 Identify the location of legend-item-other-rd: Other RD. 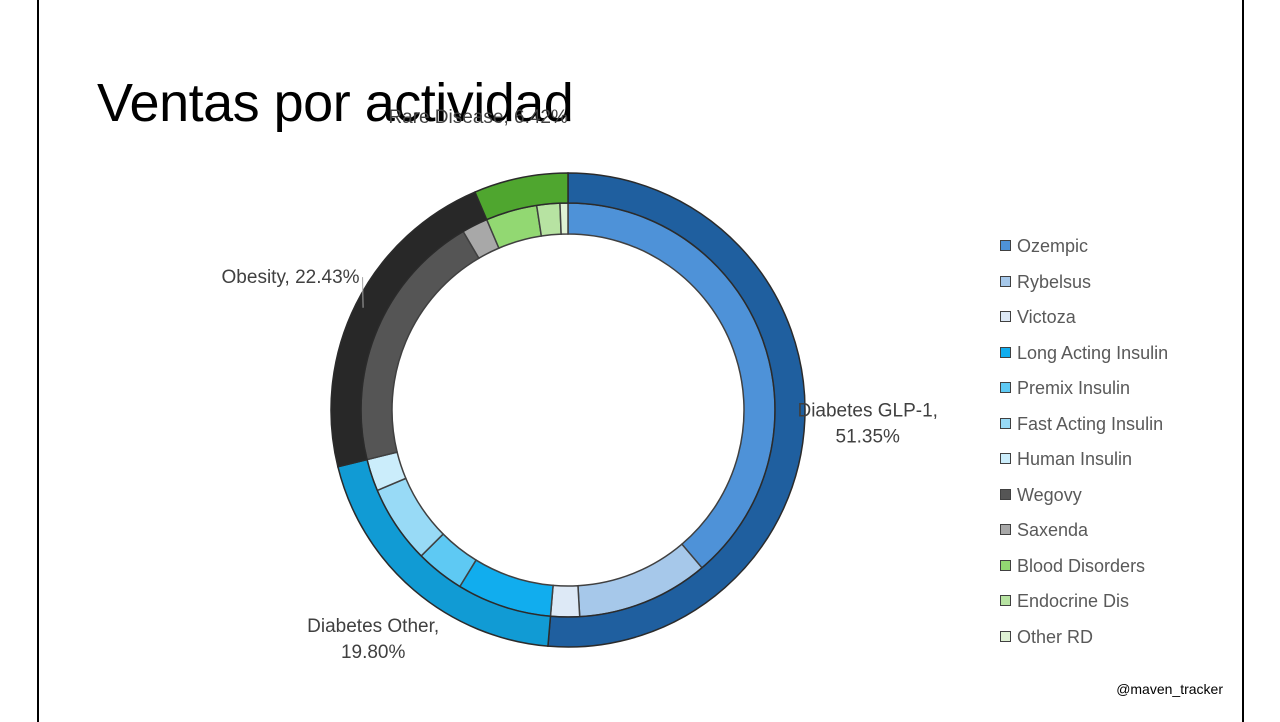
(1084, 645).